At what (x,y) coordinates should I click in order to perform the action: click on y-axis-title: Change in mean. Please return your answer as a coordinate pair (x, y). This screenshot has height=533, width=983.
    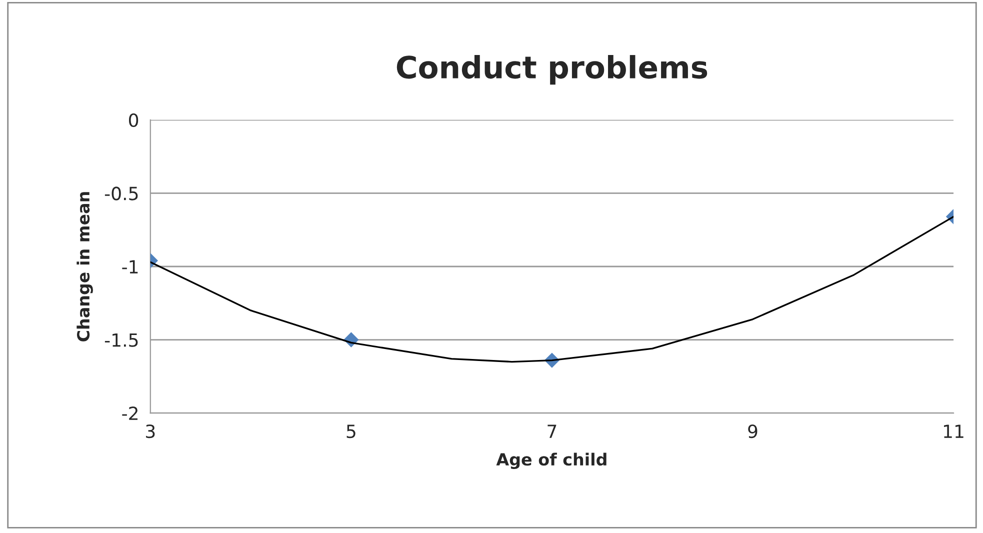
    Looking at the image, I should click on (84, 267).